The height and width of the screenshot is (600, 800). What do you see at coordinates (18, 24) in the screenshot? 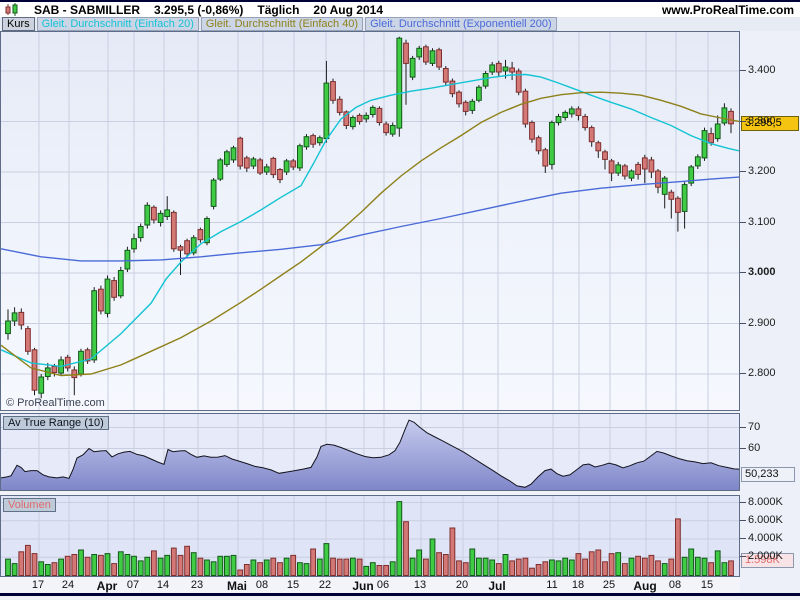
I see `legend-kurs: Kurs` at bounding box center [18, 24].